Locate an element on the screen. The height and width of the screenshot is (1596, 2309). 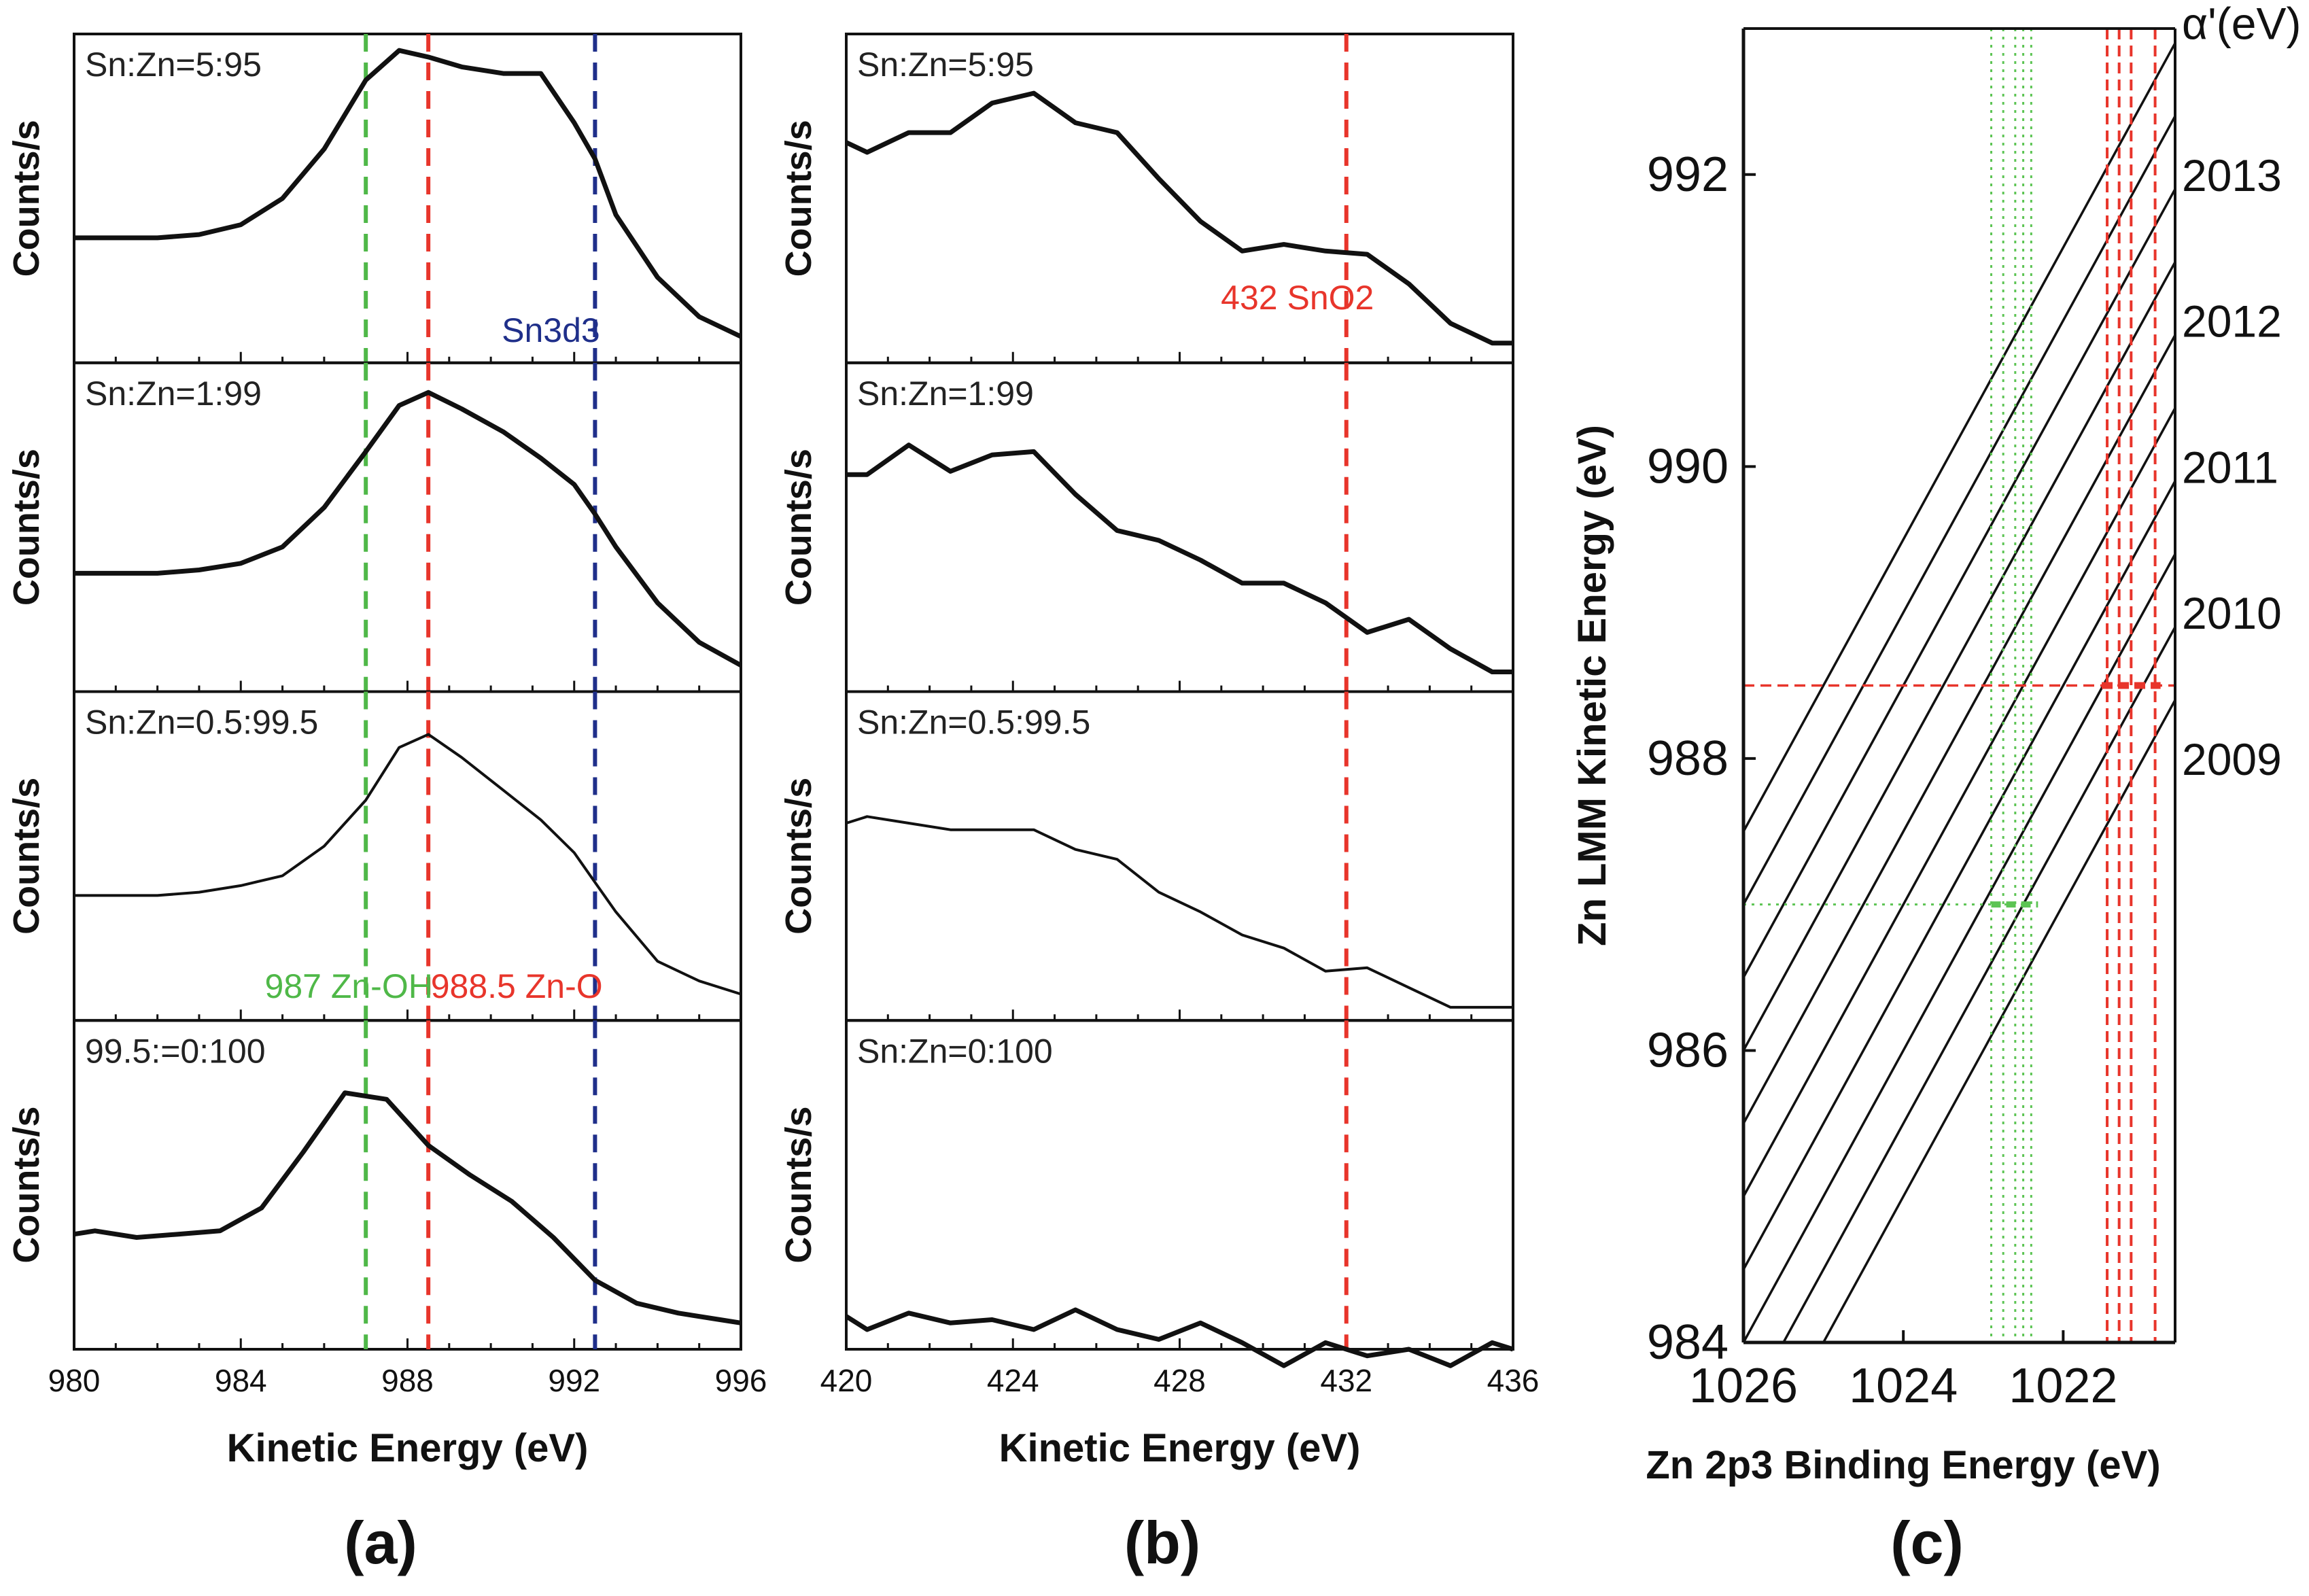
alpha-line-2010.5 is located at coordinates (1959, 874).